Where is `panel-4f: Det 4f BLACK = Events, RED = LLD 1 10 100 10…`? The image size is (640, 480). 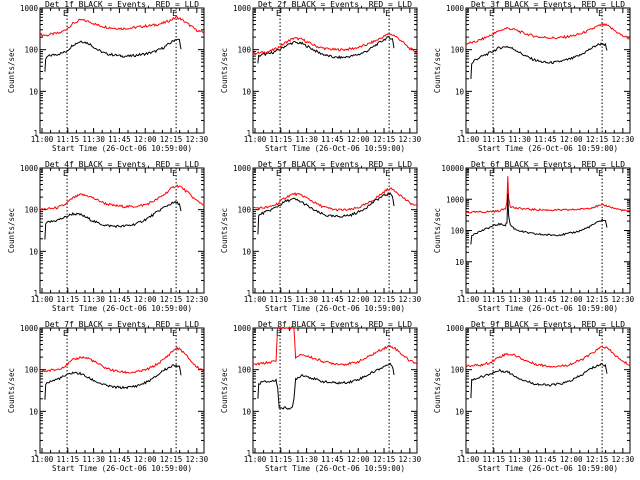 panel-4f: Det 4f BLACK = Events, RED = LLD 1 10 100 10… is located at coordinates (108, 236).